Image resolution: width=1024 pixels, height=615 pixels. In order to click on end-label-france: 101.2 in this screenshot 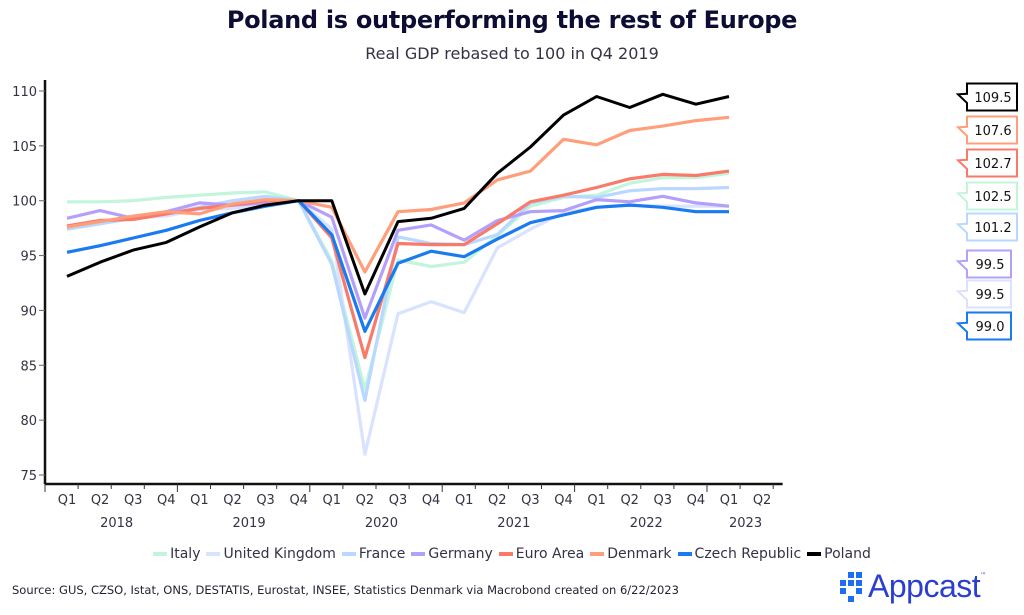, I will do `click(986, 227)`.